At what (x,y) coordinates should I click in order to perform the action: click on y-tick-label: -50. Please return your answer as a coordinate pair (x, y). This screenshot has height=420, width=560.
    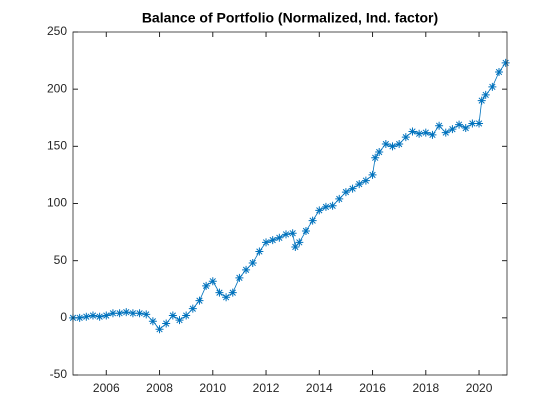
    Looking at the image, I should click on (59, 374).